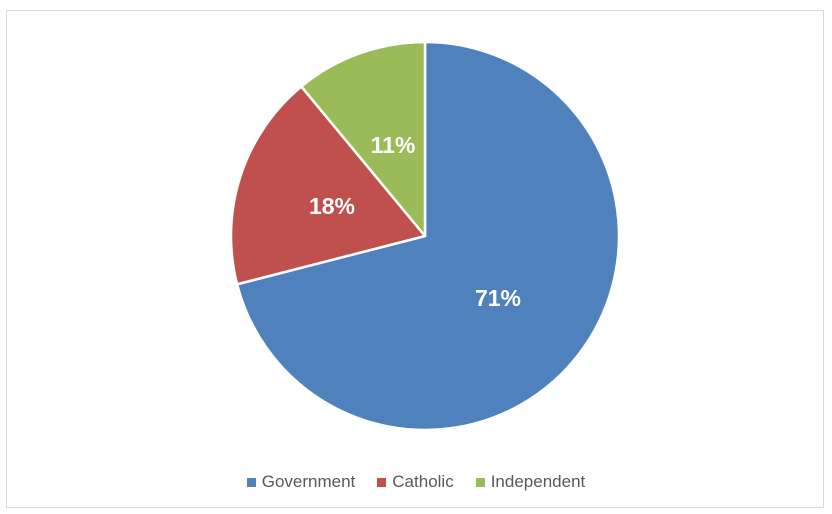  What do you see at coordinates (393, 145) in the screenshot?
I see `data-label-independent: 11%` at bounding box center [393, 145].